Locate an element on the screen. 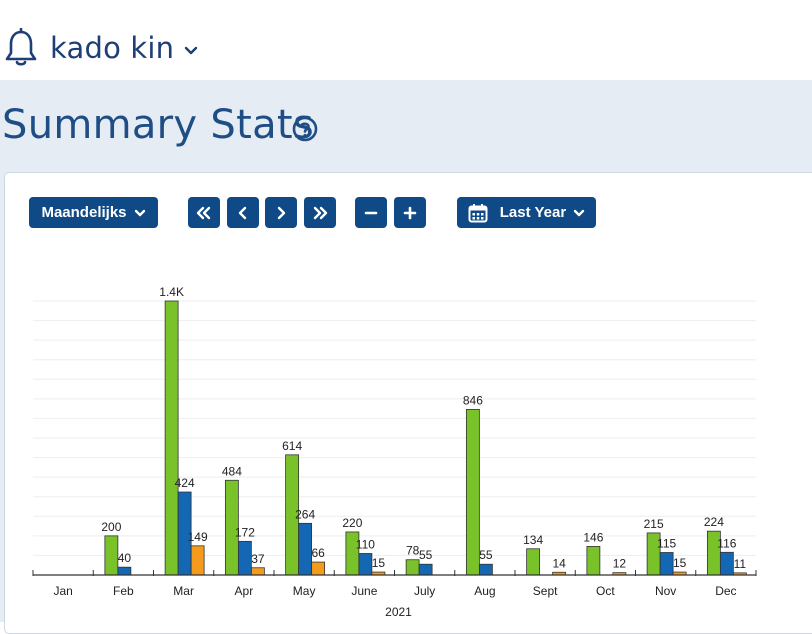 Image resolution: width=812 pixels, height=634 pixels. date-range-dropdown: Last Year is located at coordinates (526, 212).